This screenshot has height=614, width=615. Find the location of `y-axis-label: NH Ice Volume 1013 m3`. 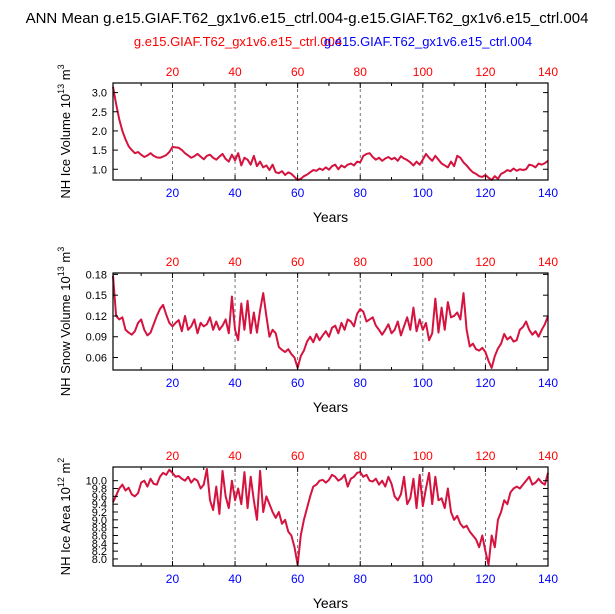

y-axis-label: NH Ice Volume 1013 m3 is located at coordinates (64, 131).